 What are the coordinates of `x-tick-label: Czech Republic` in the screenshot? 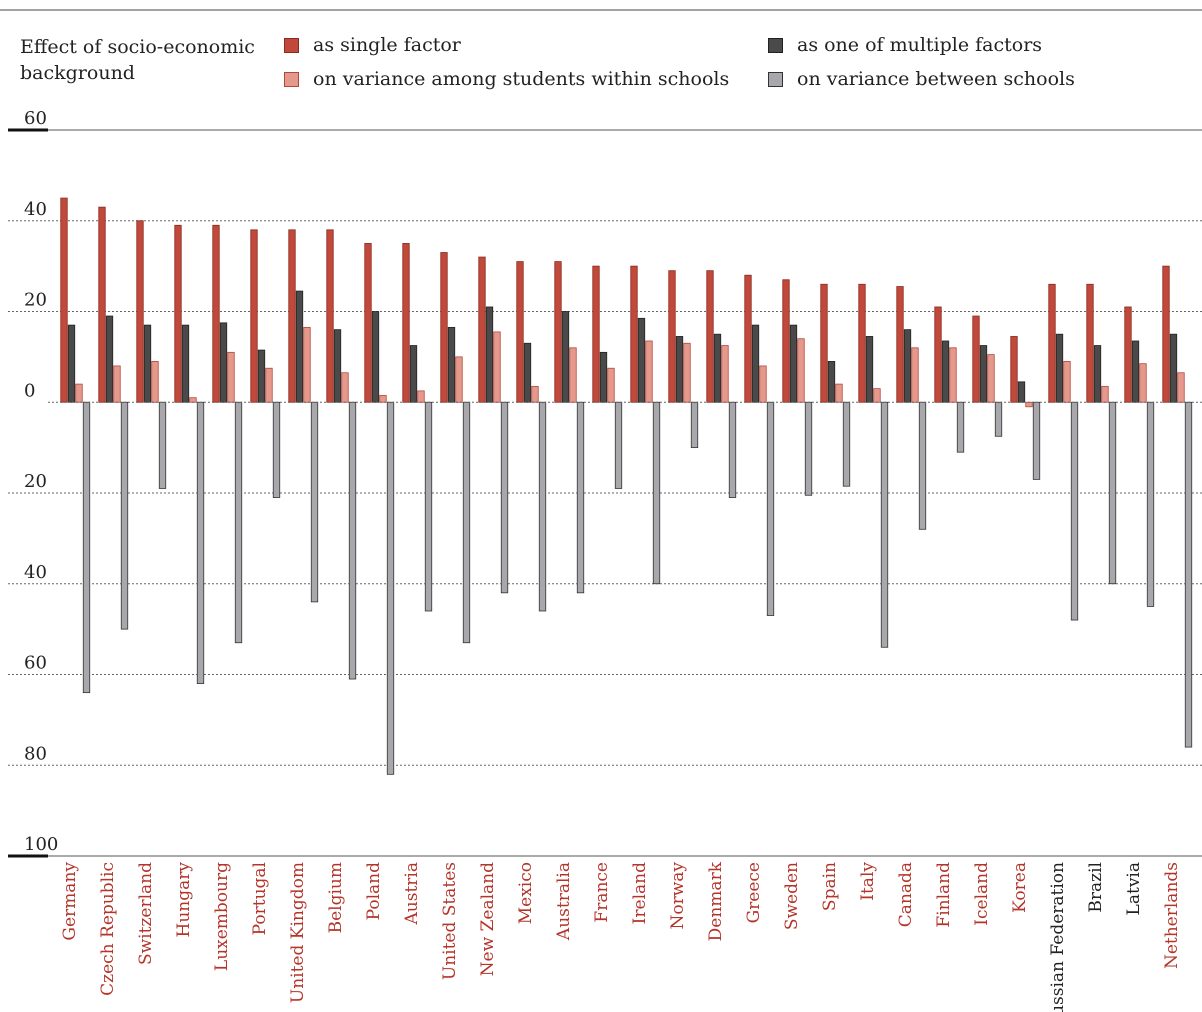 It's located at (108, 929).